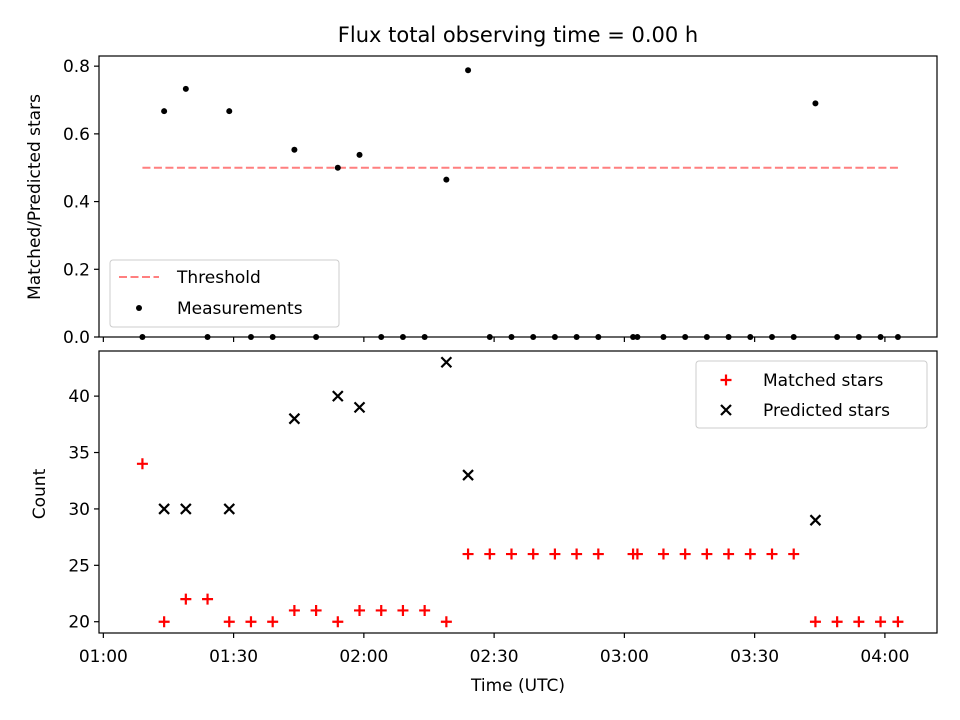 The image size is (960, 720). What do you see at coordinates (826, 411) in the screenshot?
I see `legend-predicted-label: Predicted stars` at bounding box center [826, 411].